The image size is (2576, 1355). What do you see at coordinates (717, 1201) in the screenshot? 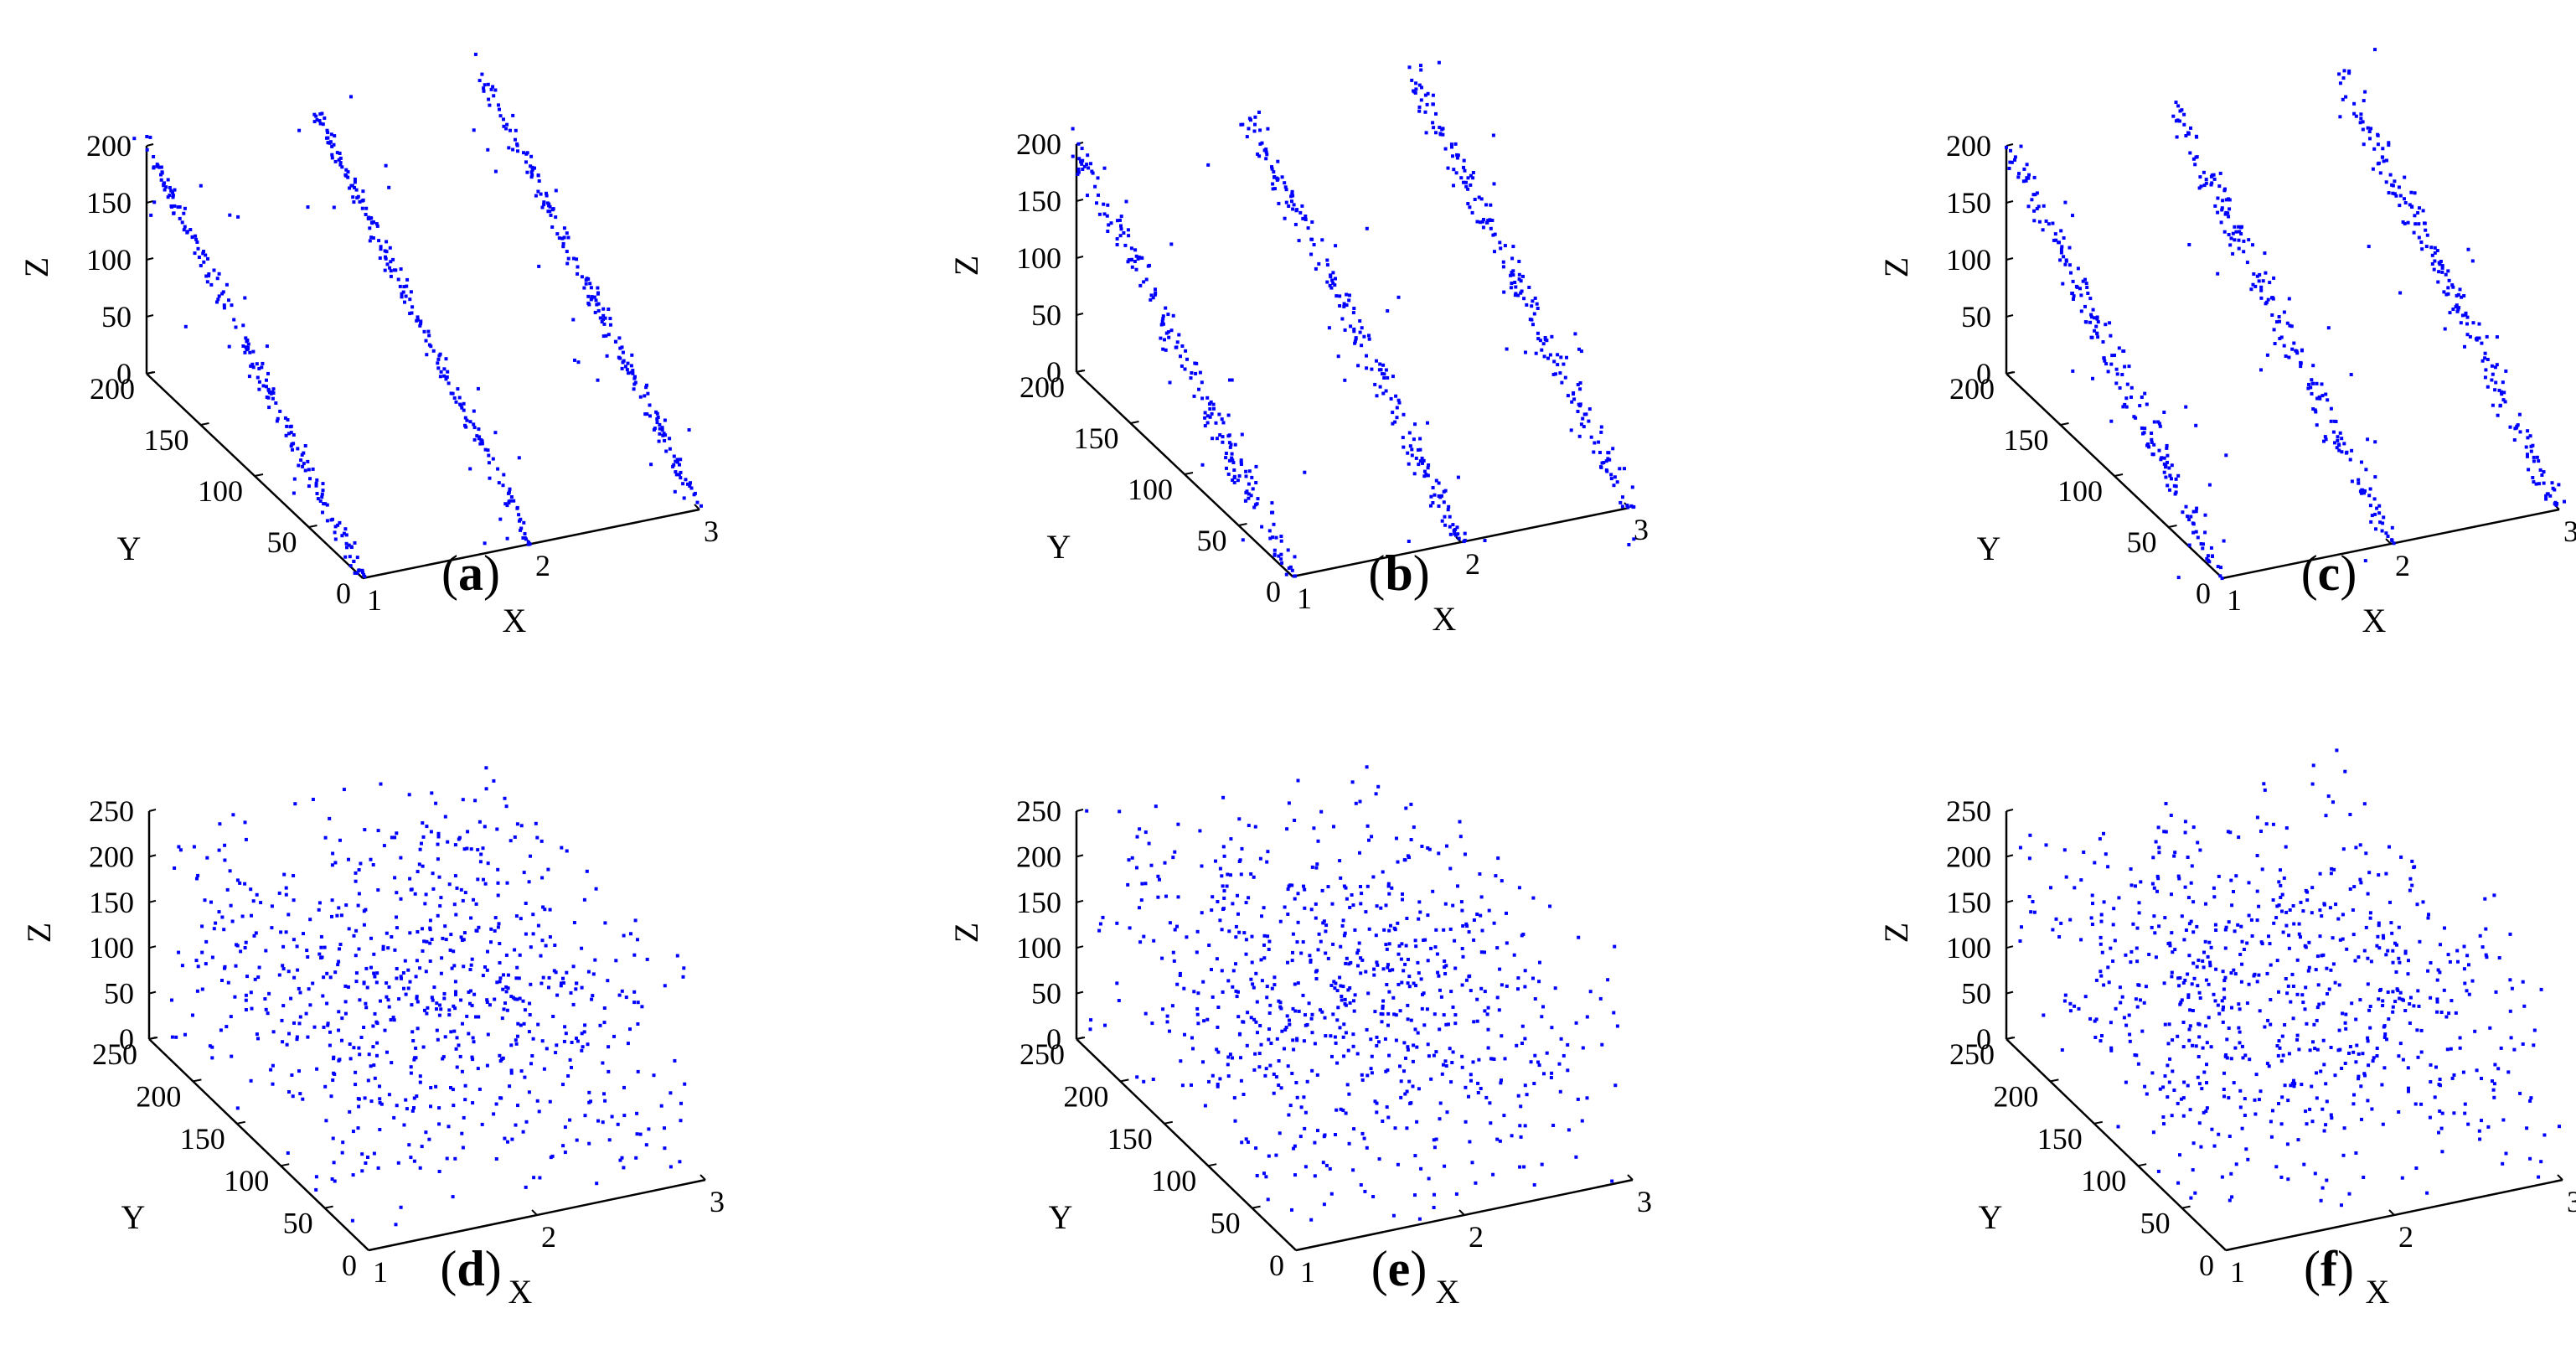
I see `x-tick-label: 3` at bounding box center [717, 1201].